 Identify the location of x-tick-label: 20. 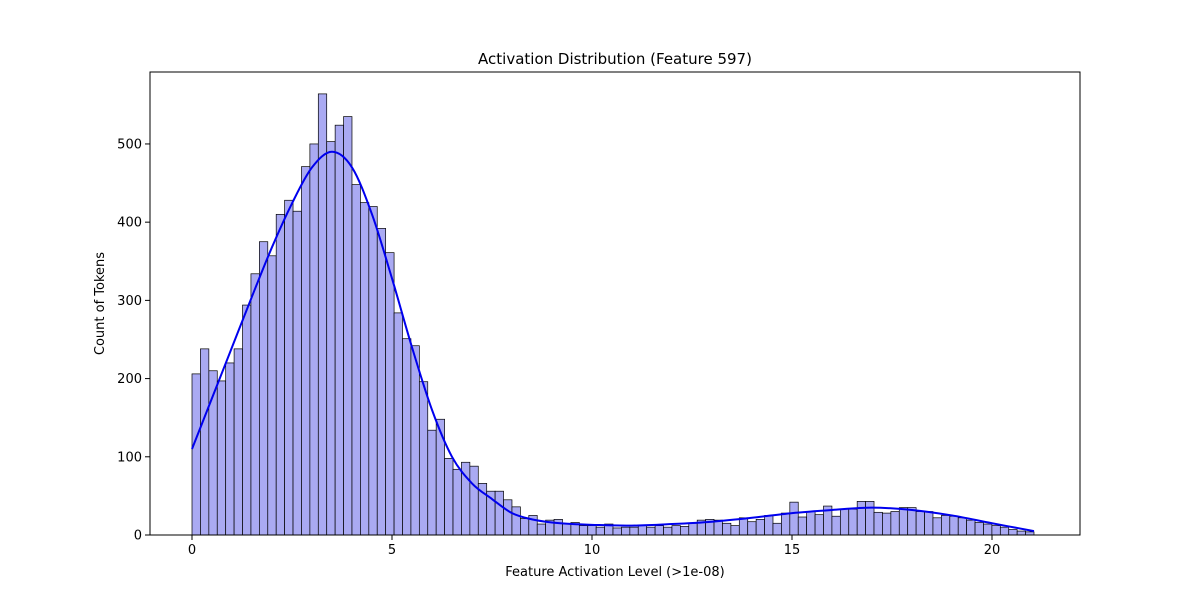
(992, 550).